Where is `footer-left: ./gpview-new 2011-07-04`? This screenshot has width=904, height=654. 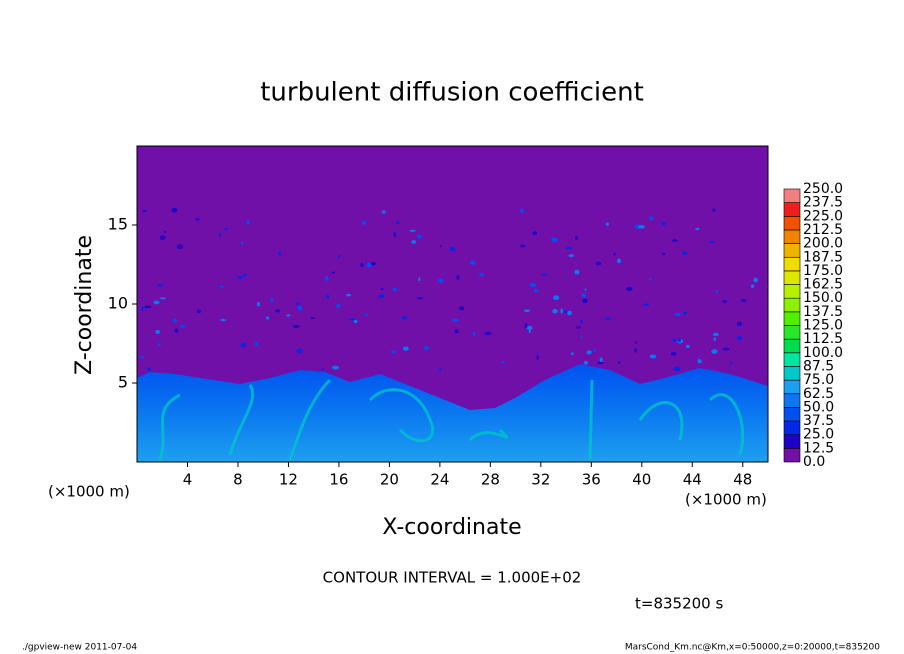
footer-left: ./gpview-new 2011-07-04 is located at coordinates (79, 648).